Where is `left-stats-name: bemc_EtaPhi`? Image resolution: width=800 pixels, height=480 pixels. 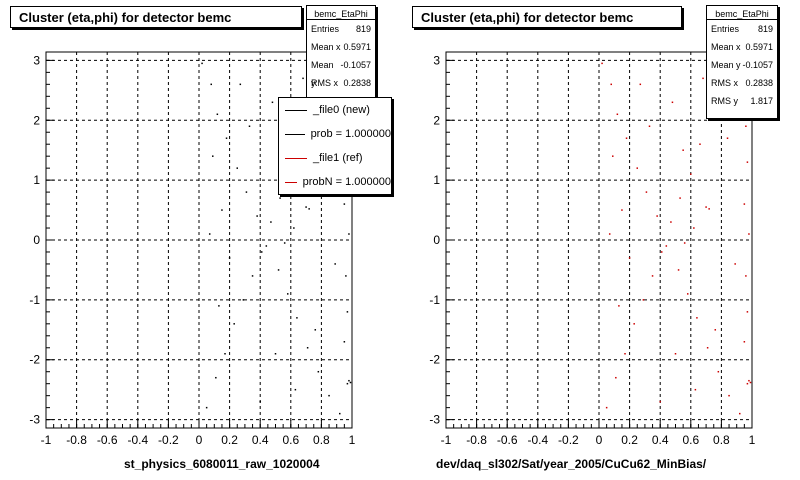 left-stats-name: bemc_EtaPhi is located at coordinates (341, 13).